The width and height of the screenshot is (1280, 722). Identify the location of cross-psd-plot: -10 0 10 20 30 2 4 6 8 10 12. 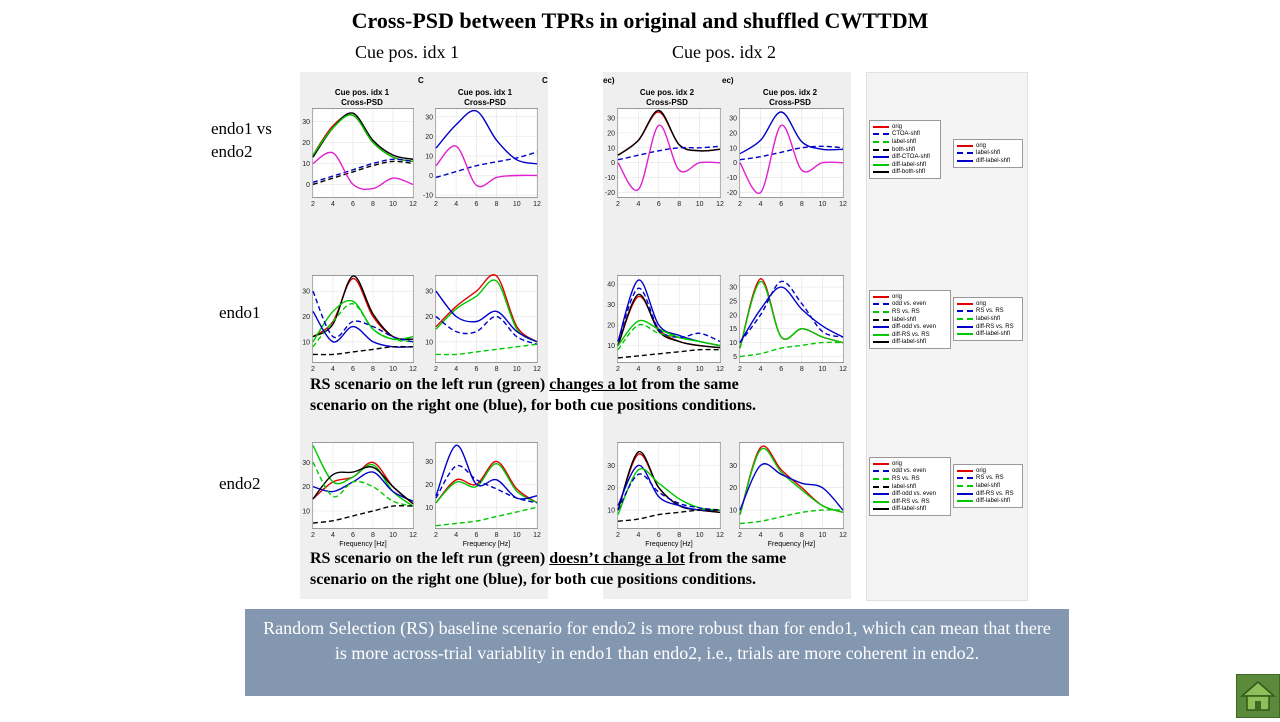
(482, 158).